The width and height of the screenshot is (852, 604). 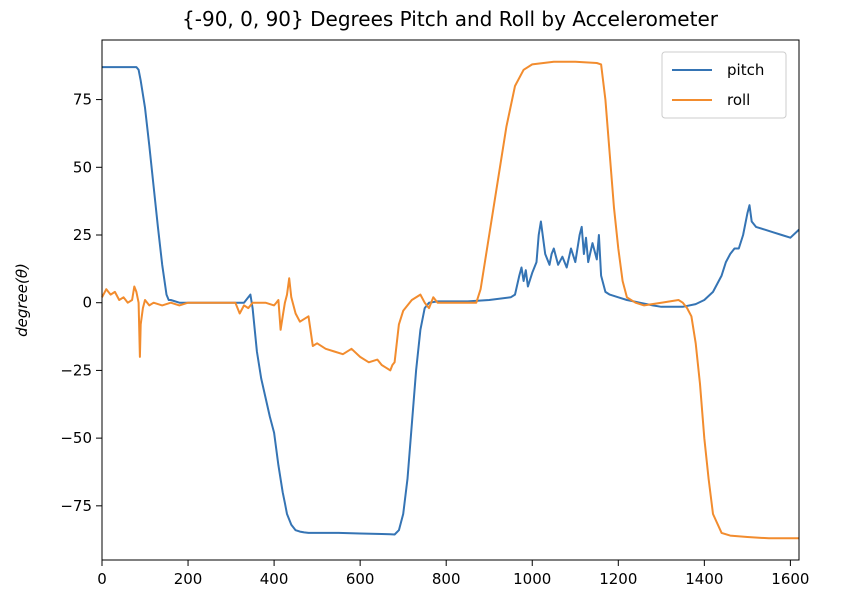 I want to click on x-axis: 0 200 400 600 800 1000 1200 1400 1600, so click(x=453, y=574).